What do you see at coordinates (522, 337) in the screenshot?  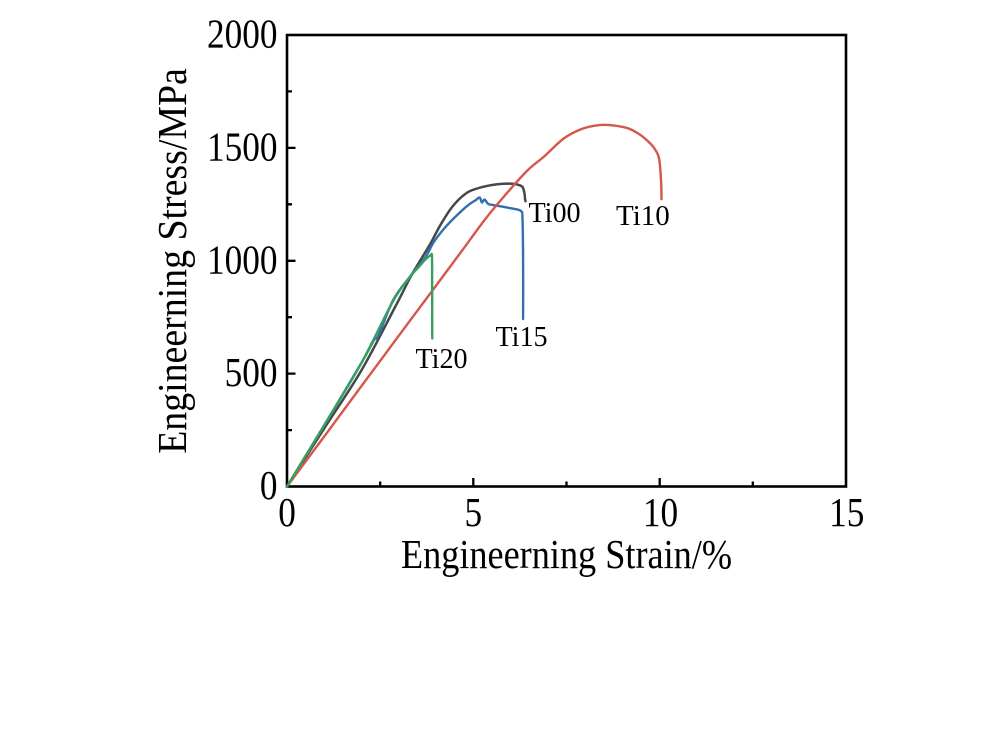 I see `svg-text: Ti15` at bounding box center [522, 337].